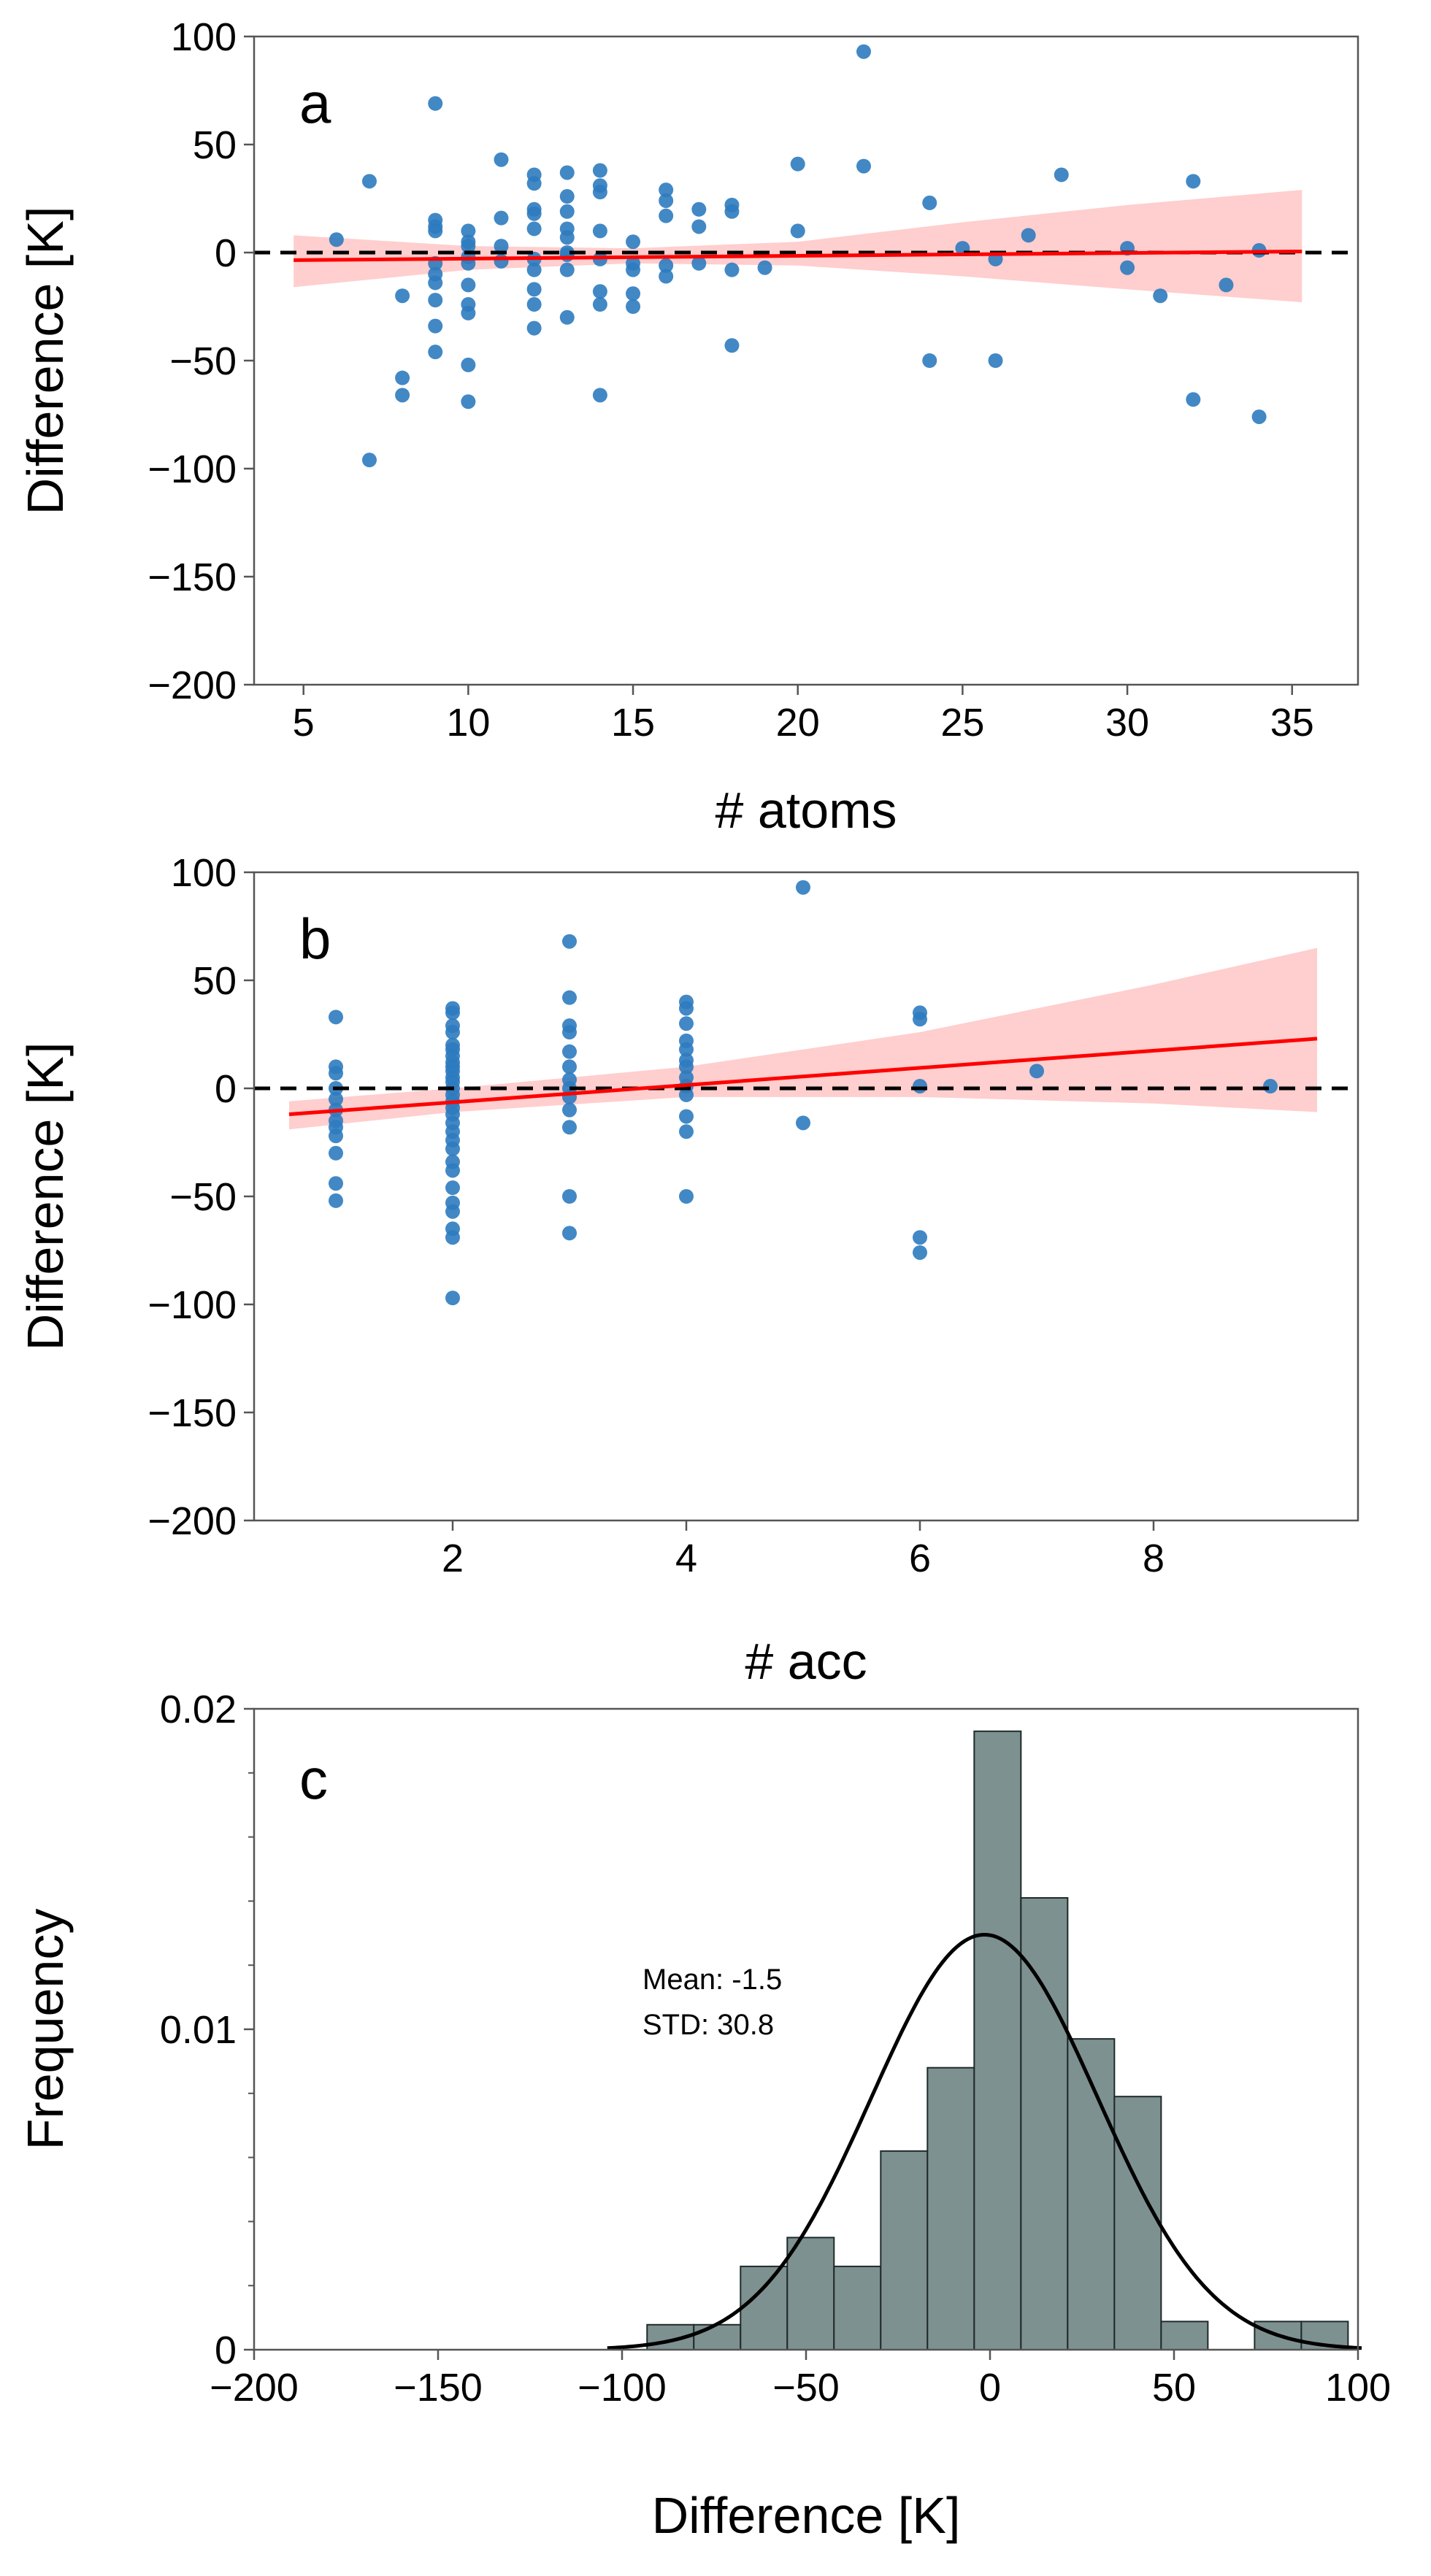  What do you see at coordinates (453, 1558) in the screenshot?
I see `panel-b-xtick-label: 2` at bounding box center [453, 1558].